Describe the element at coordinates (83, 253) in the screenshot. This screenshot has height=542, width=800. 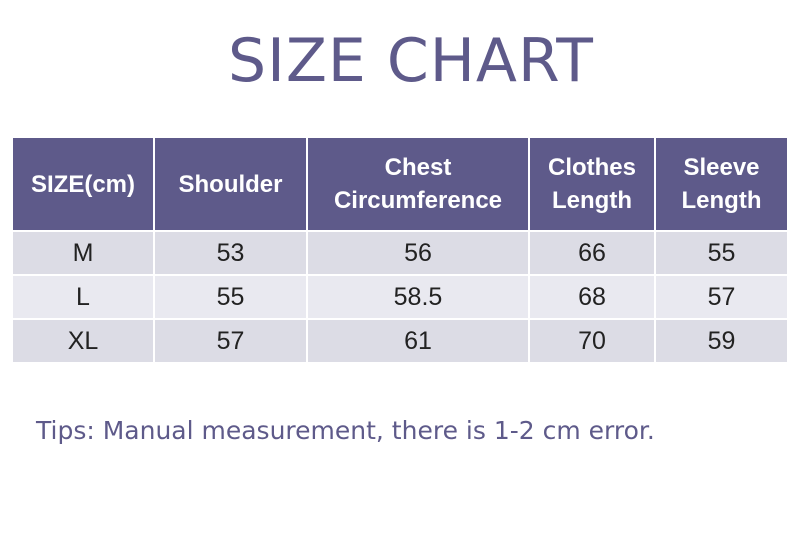
I see `cell-size: M` at that location.